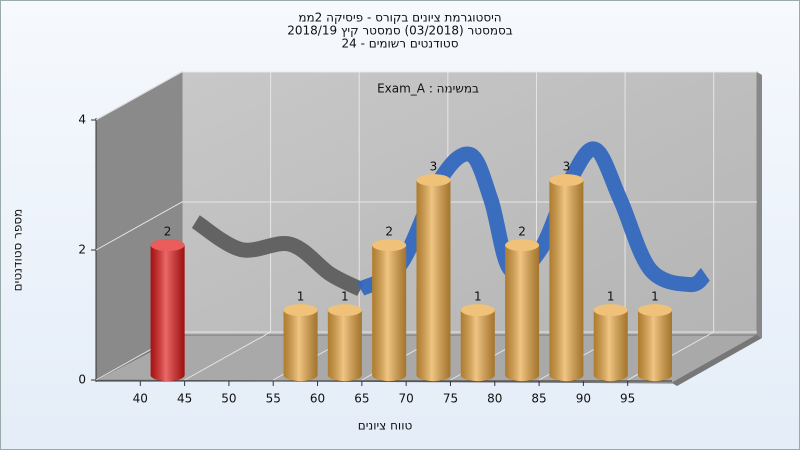 This screenshot has width=800, height=450. Describe the element at coordinates (140, 399) in the screenshot. I see `x-tick-label: 40` at that location.